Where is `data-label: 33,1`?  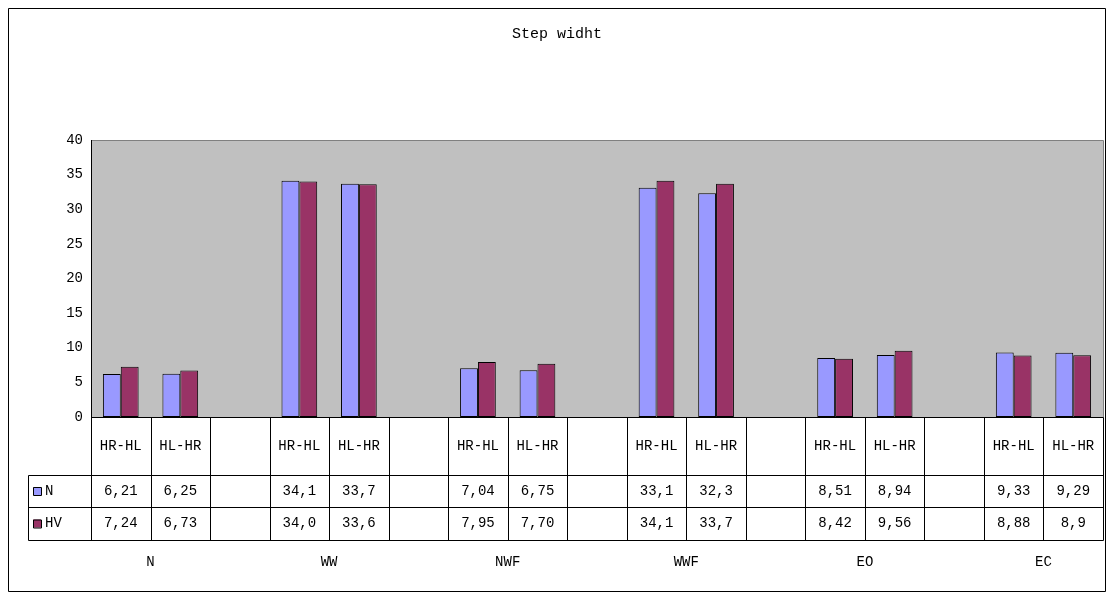
data-label: 33,1 is located at coordinates (656, 490).